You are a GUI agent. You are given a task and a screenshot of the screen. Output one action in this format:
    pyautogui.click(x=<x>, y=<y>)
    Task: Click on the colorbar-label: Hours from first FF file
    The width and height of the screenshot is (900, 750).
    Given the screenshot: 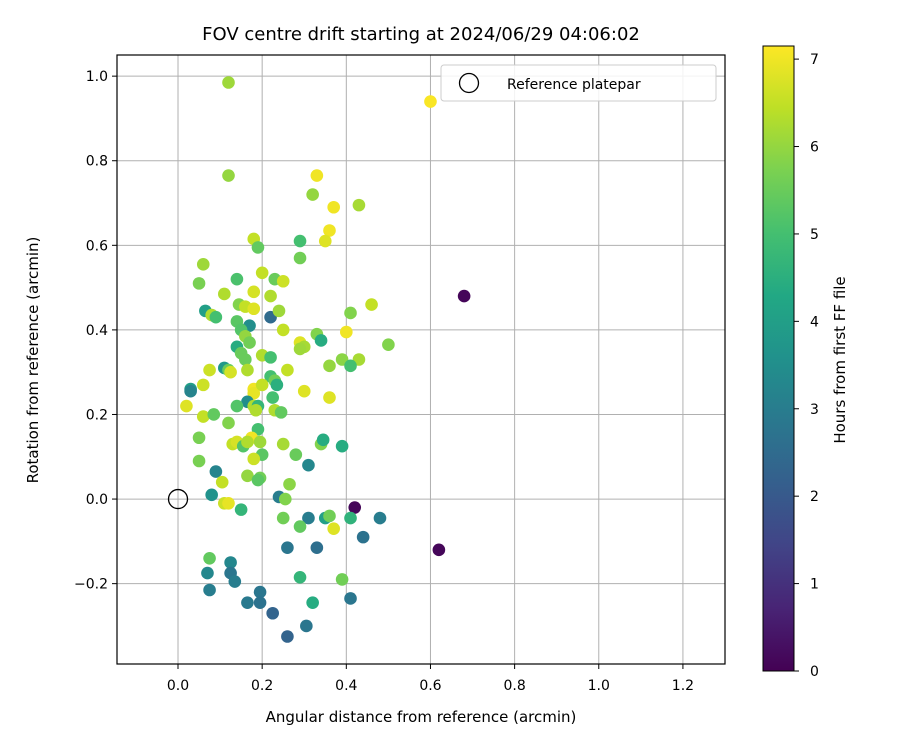 What is the action you would take?
    pyautogui.click(x=840, y=359)
    